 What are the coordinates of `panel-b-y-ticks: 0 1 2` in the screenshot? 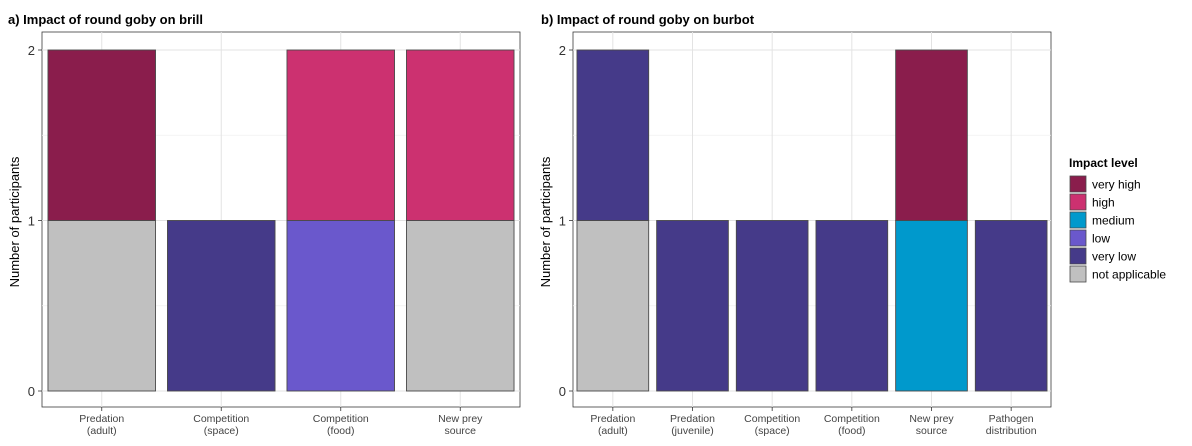 It's located at (566, 221).